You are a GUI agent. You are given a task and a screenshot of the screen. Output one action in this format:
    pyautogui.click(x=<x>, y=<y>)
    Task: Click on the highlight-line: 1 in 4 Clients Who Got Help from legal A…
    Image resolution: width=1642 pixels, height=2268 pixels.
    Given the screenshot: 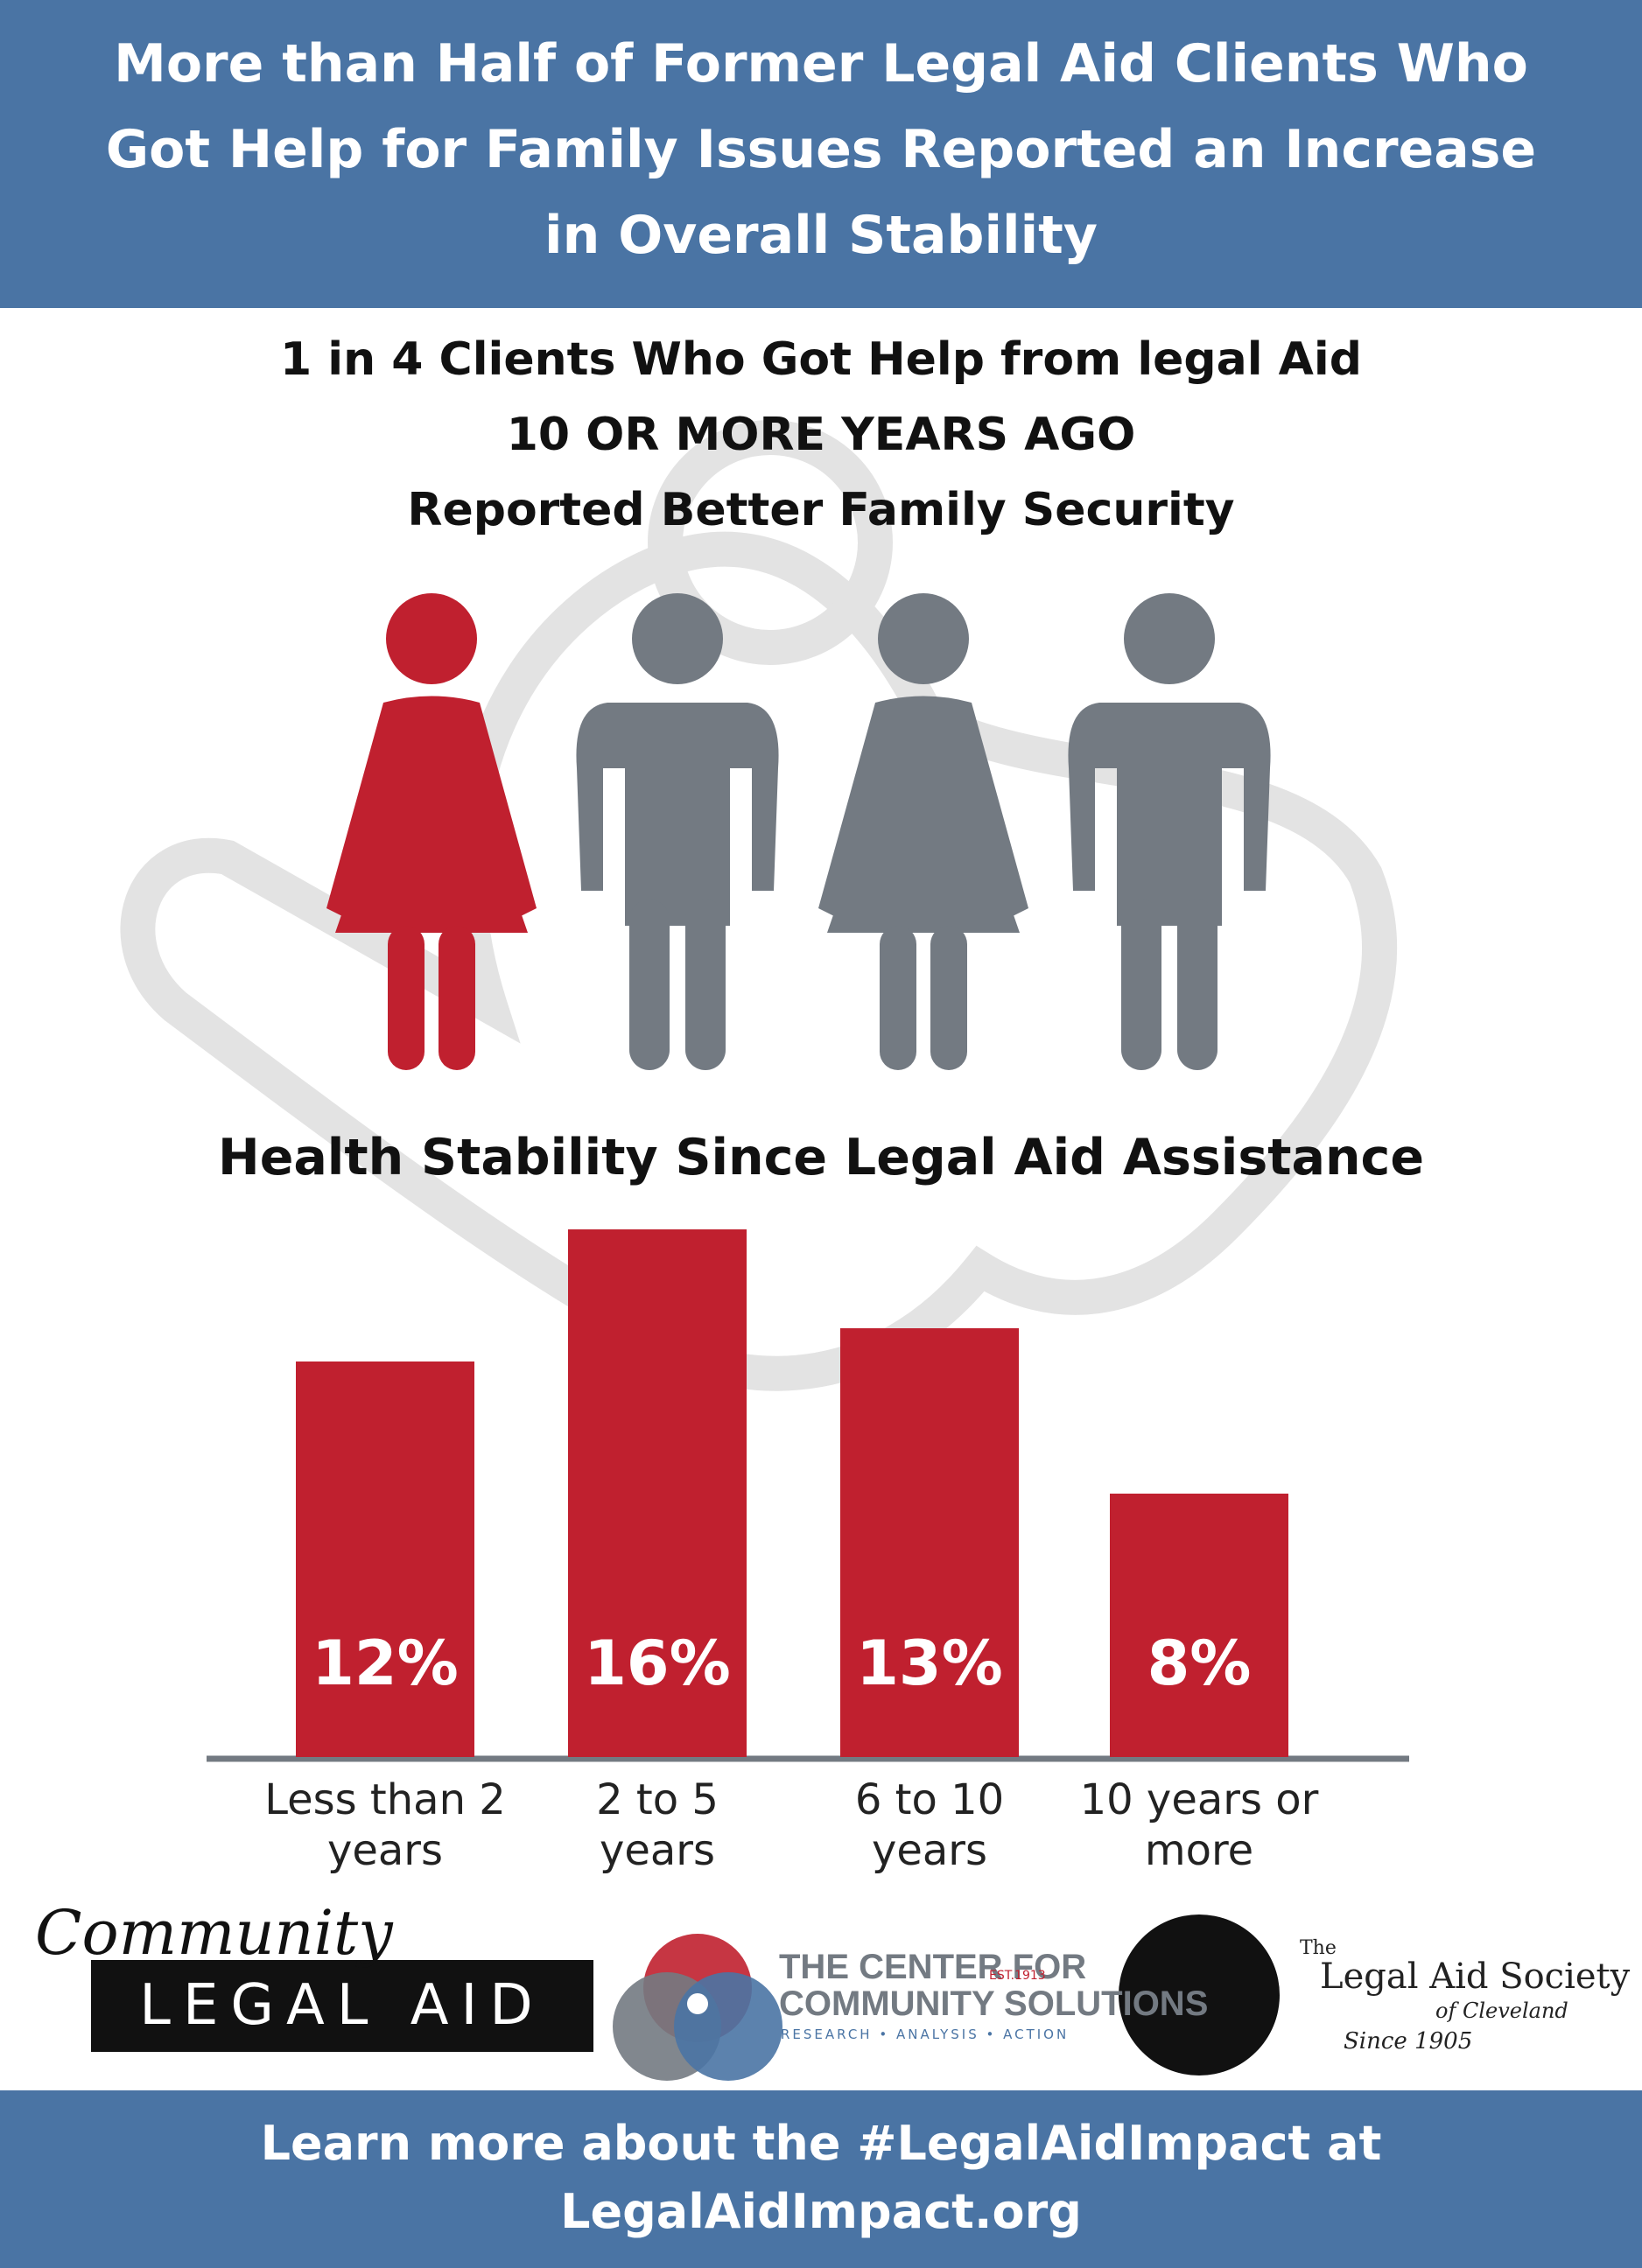 What is the action you would take?
    pyautogui.click(x=821, y=359)
    